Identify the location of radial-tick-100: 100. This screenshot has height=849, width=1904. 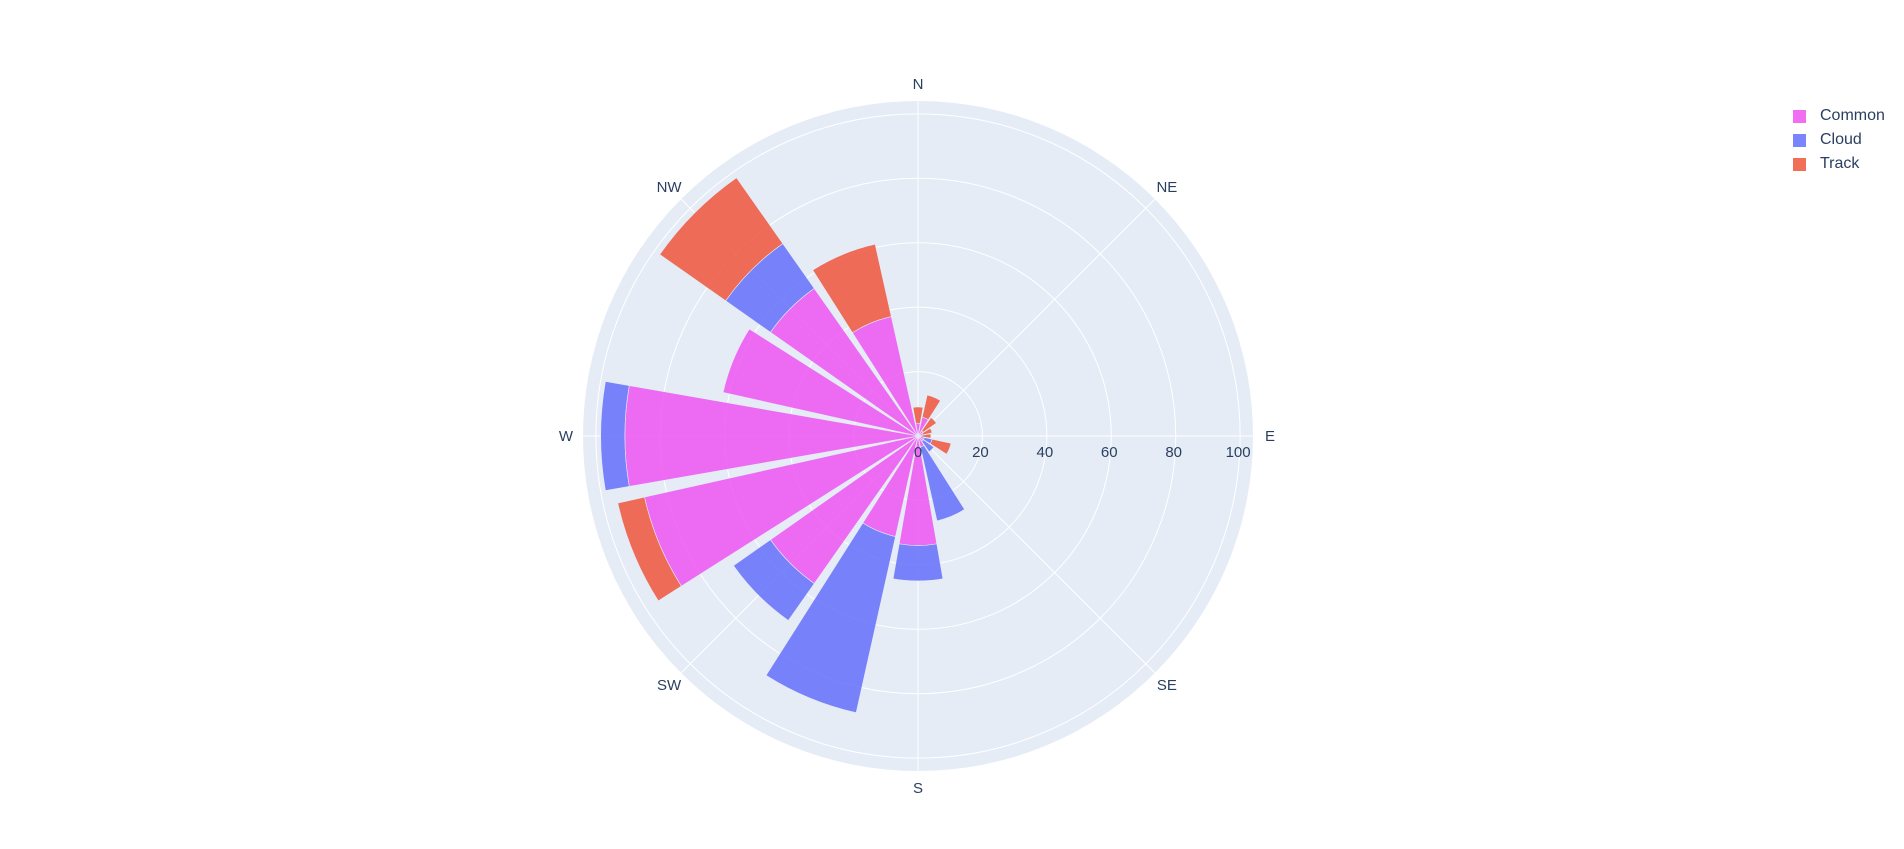
(1238, 452).